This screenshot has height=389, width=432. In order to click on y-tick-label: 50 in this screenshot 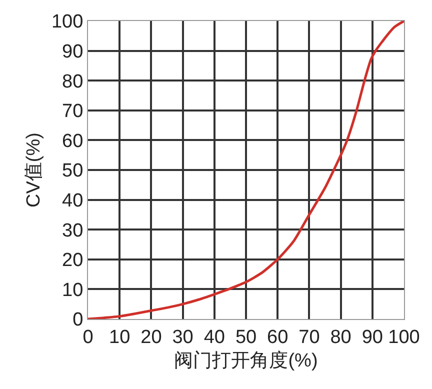, I will do `click(73, 171)`.